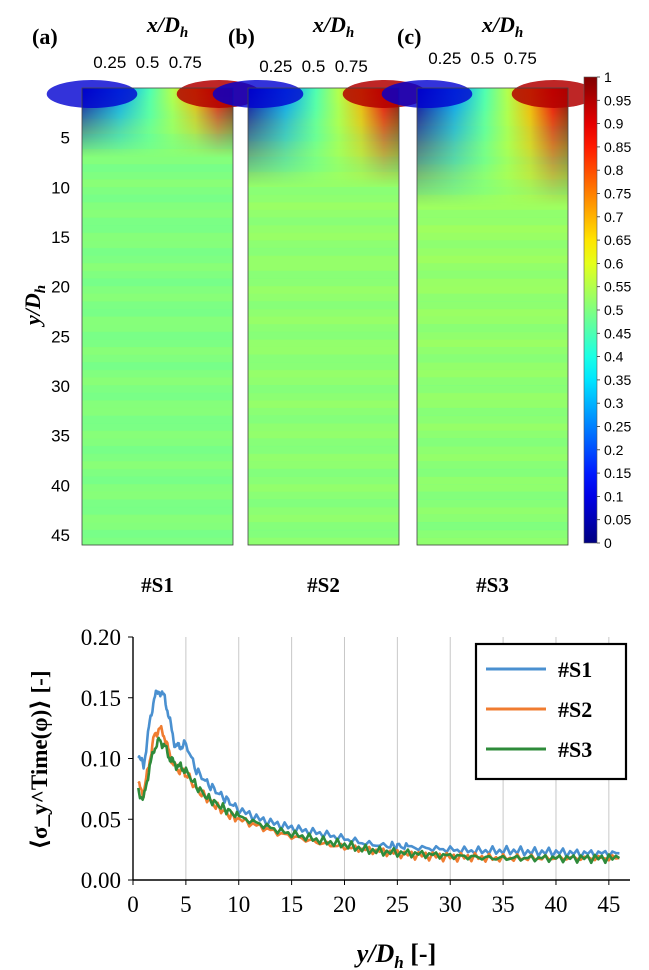 The image size is (649, 970). What do you see at coordinates (397, 904) in the screenshot?
I see `x-tick-label: 25` at bounding box center [397, 904].